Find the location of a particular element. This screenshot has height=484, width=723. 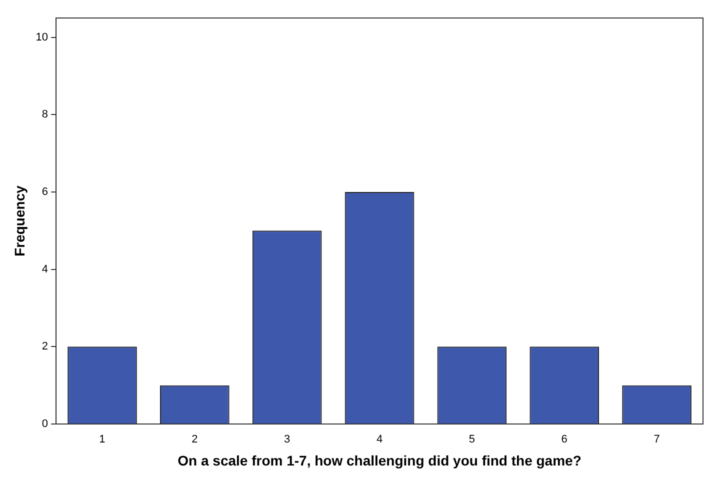

x-tick-label: 4 is located at coordinates (379, 440).